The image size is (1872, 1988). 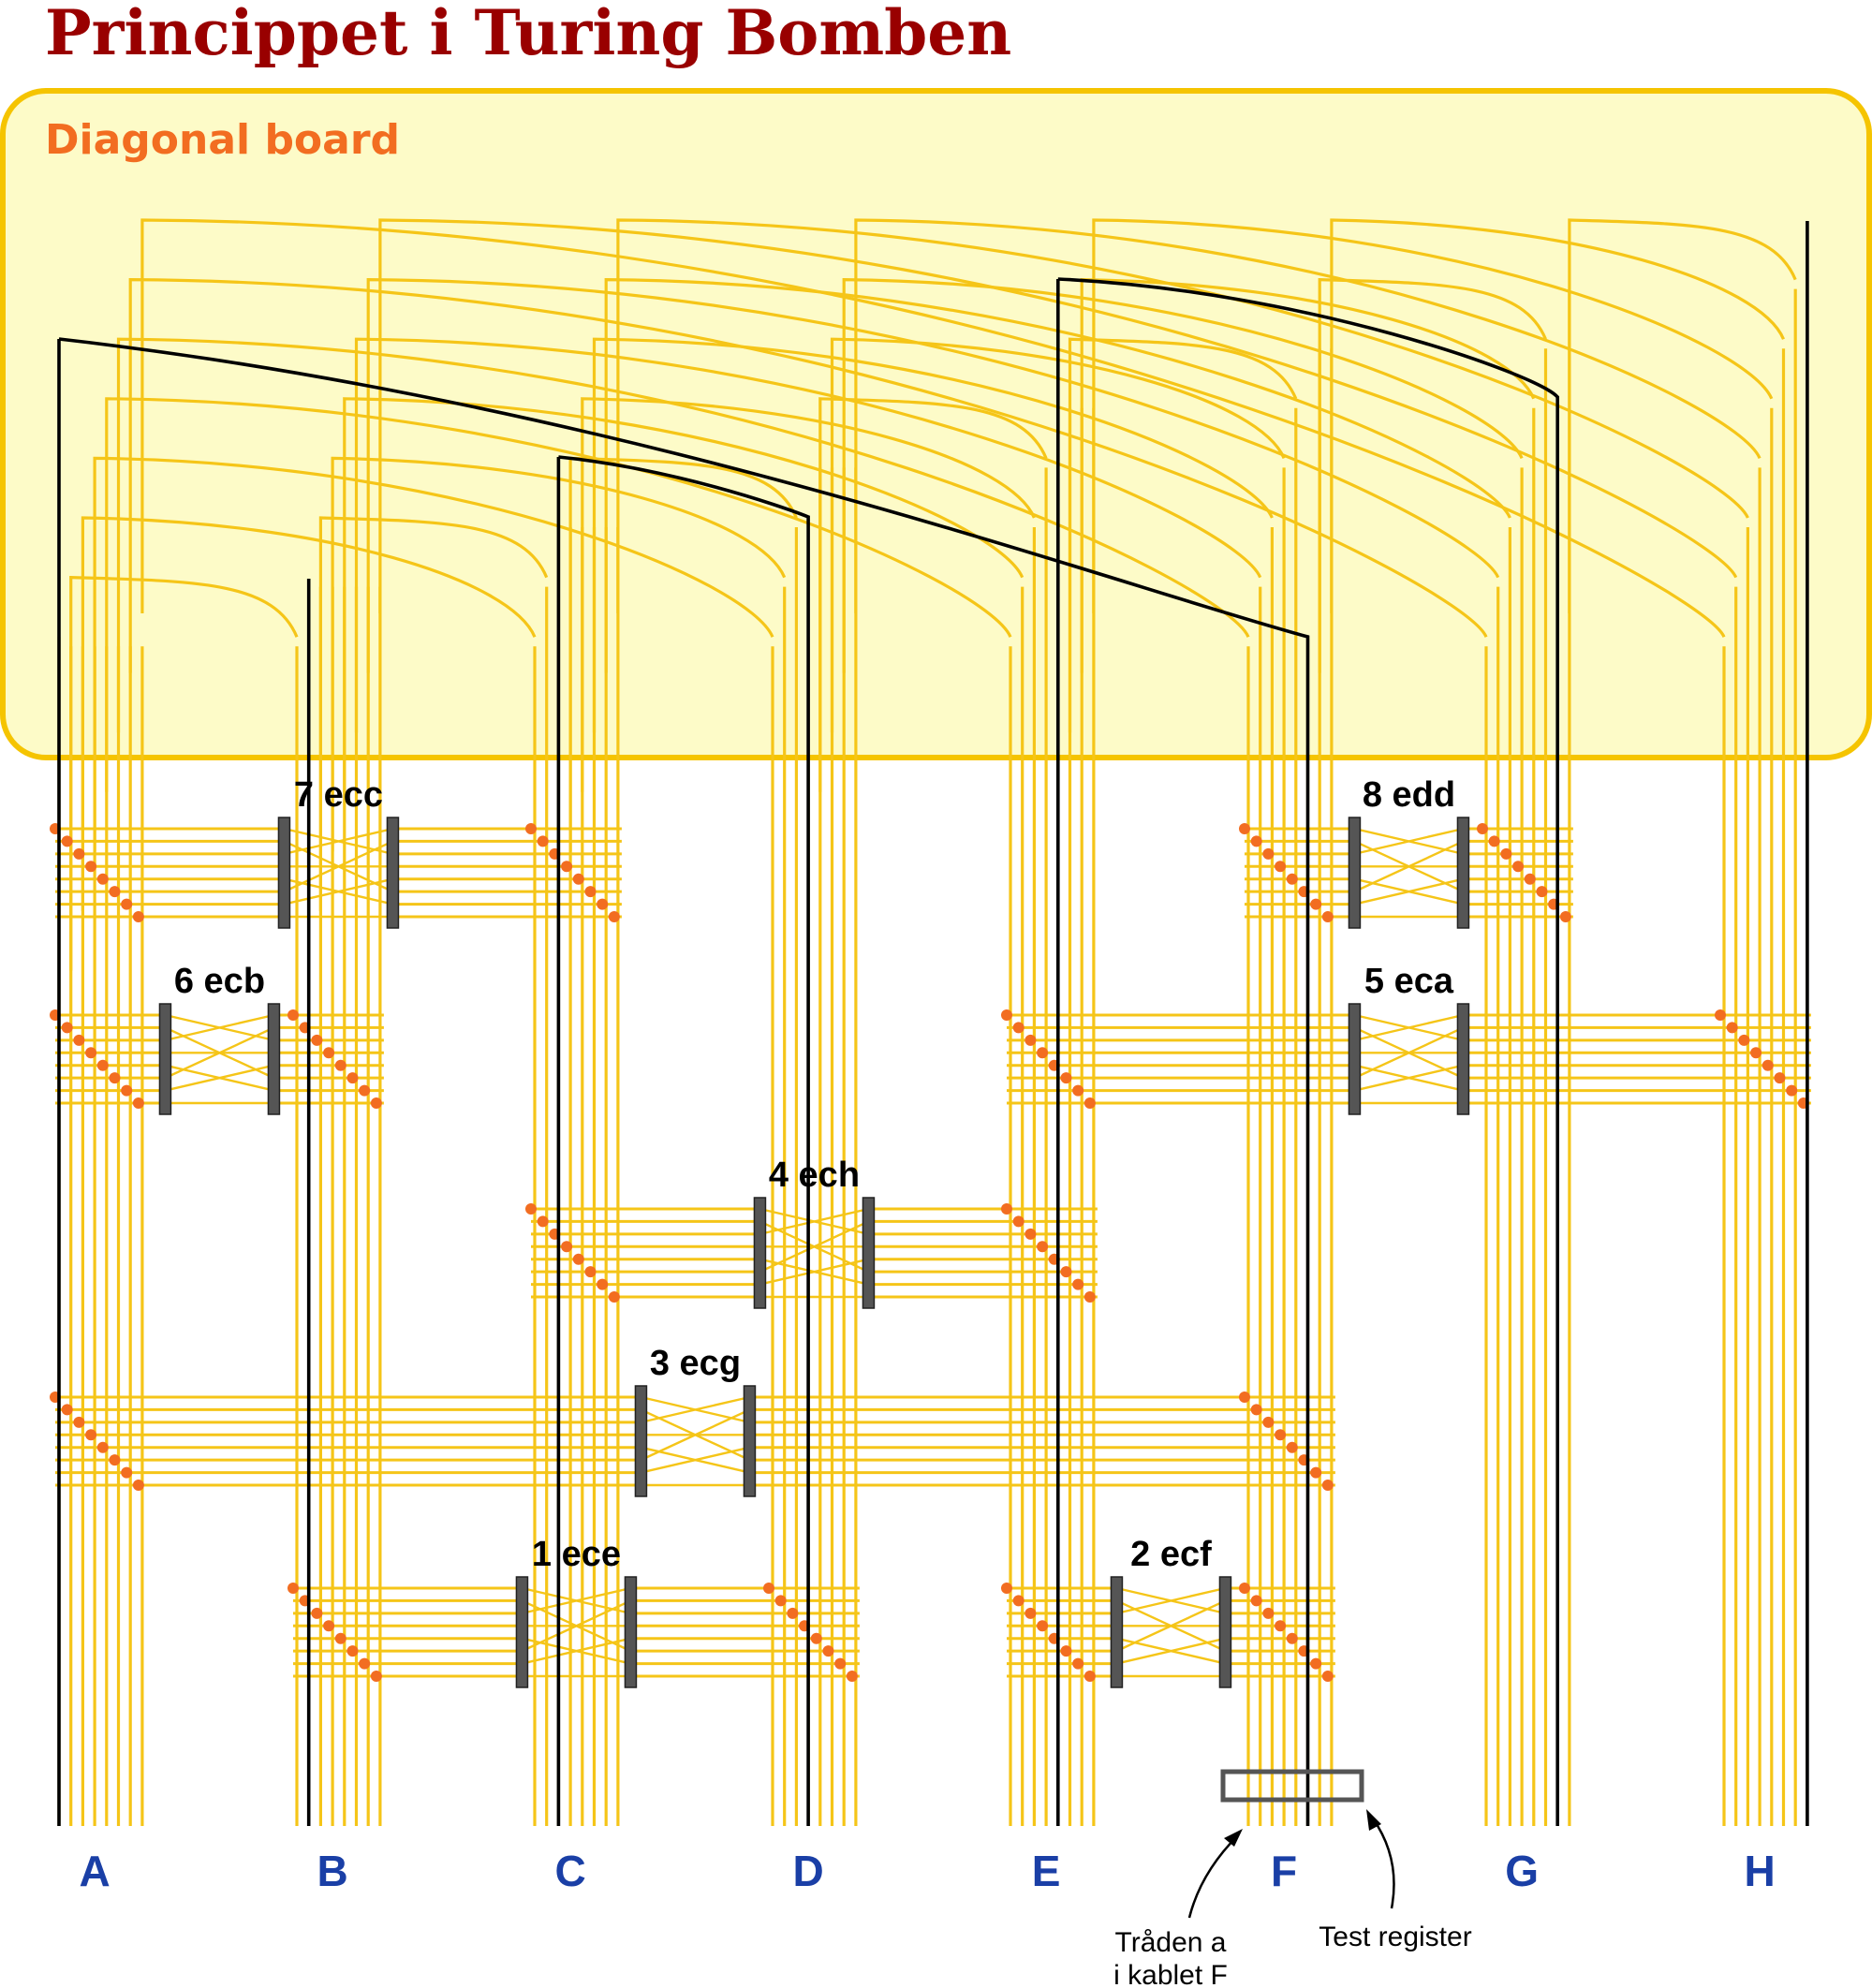 I want to click on board-arc-D-E, so click(x=933, y=594).